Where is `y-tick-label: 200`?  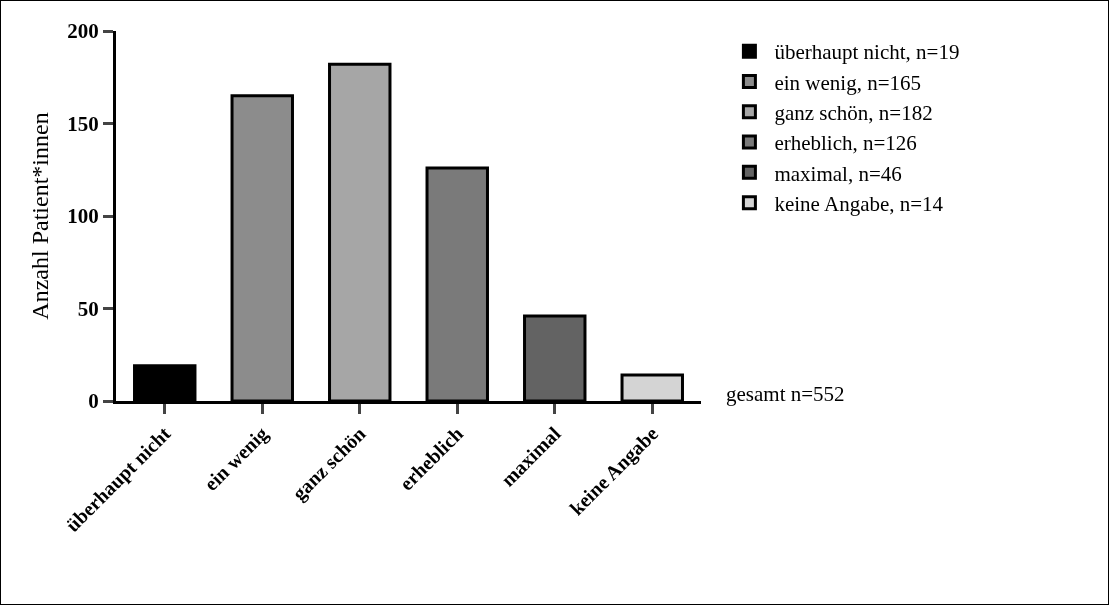 y-tick-label: 200 is located at coordinates (83, 31).